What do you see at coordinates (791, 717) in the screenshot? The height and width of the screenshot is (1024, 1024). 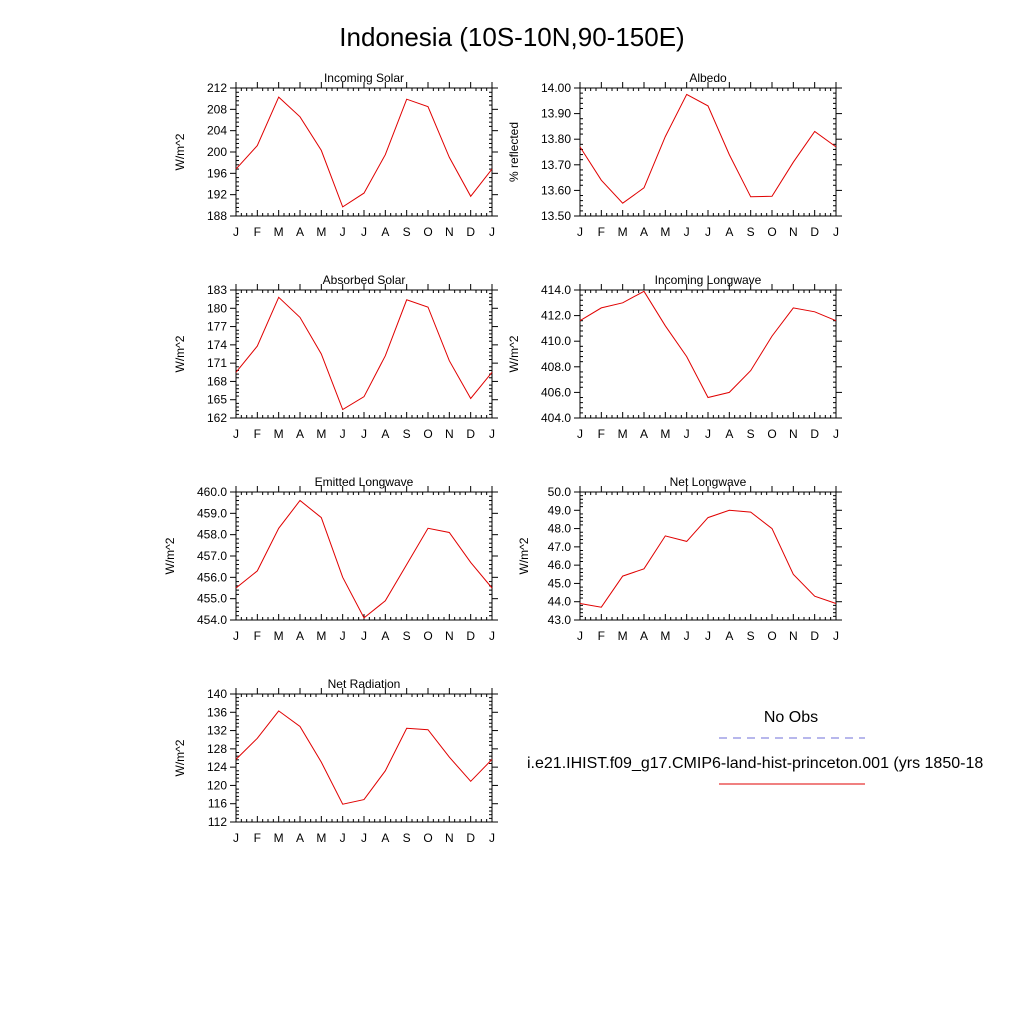 I see `legend-obs-label: No Obs` at bounding box center [791, 717].